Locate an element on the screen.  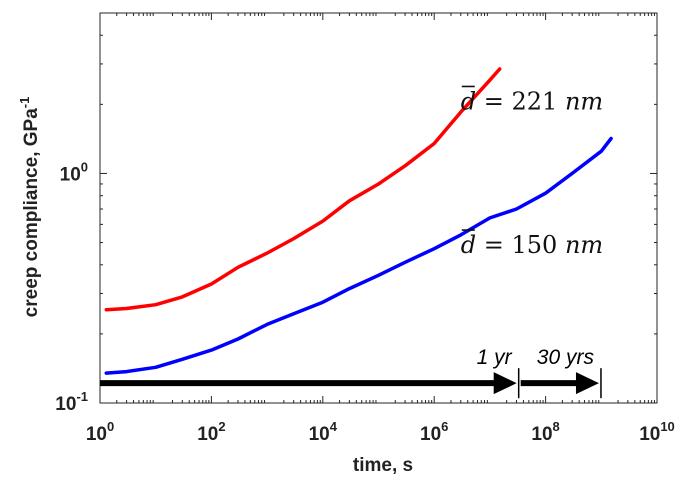
x-tick-label: 10⁸ is located at coordinates (545, 432).